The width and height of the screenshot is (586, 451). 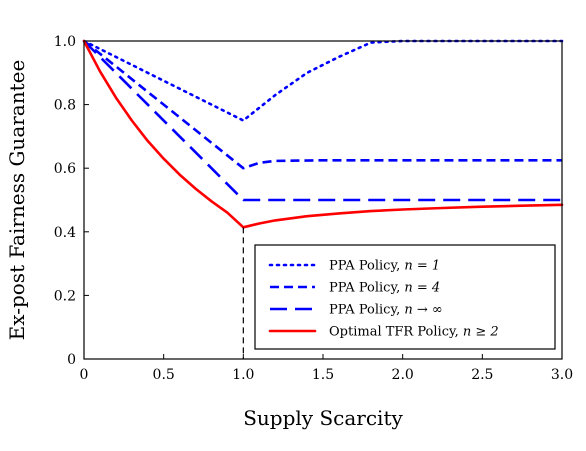 What do you see at coordinates (65, 106) in the screenshot?
I see `y-tick-label: 0.8` at bounding box center [65, 106].